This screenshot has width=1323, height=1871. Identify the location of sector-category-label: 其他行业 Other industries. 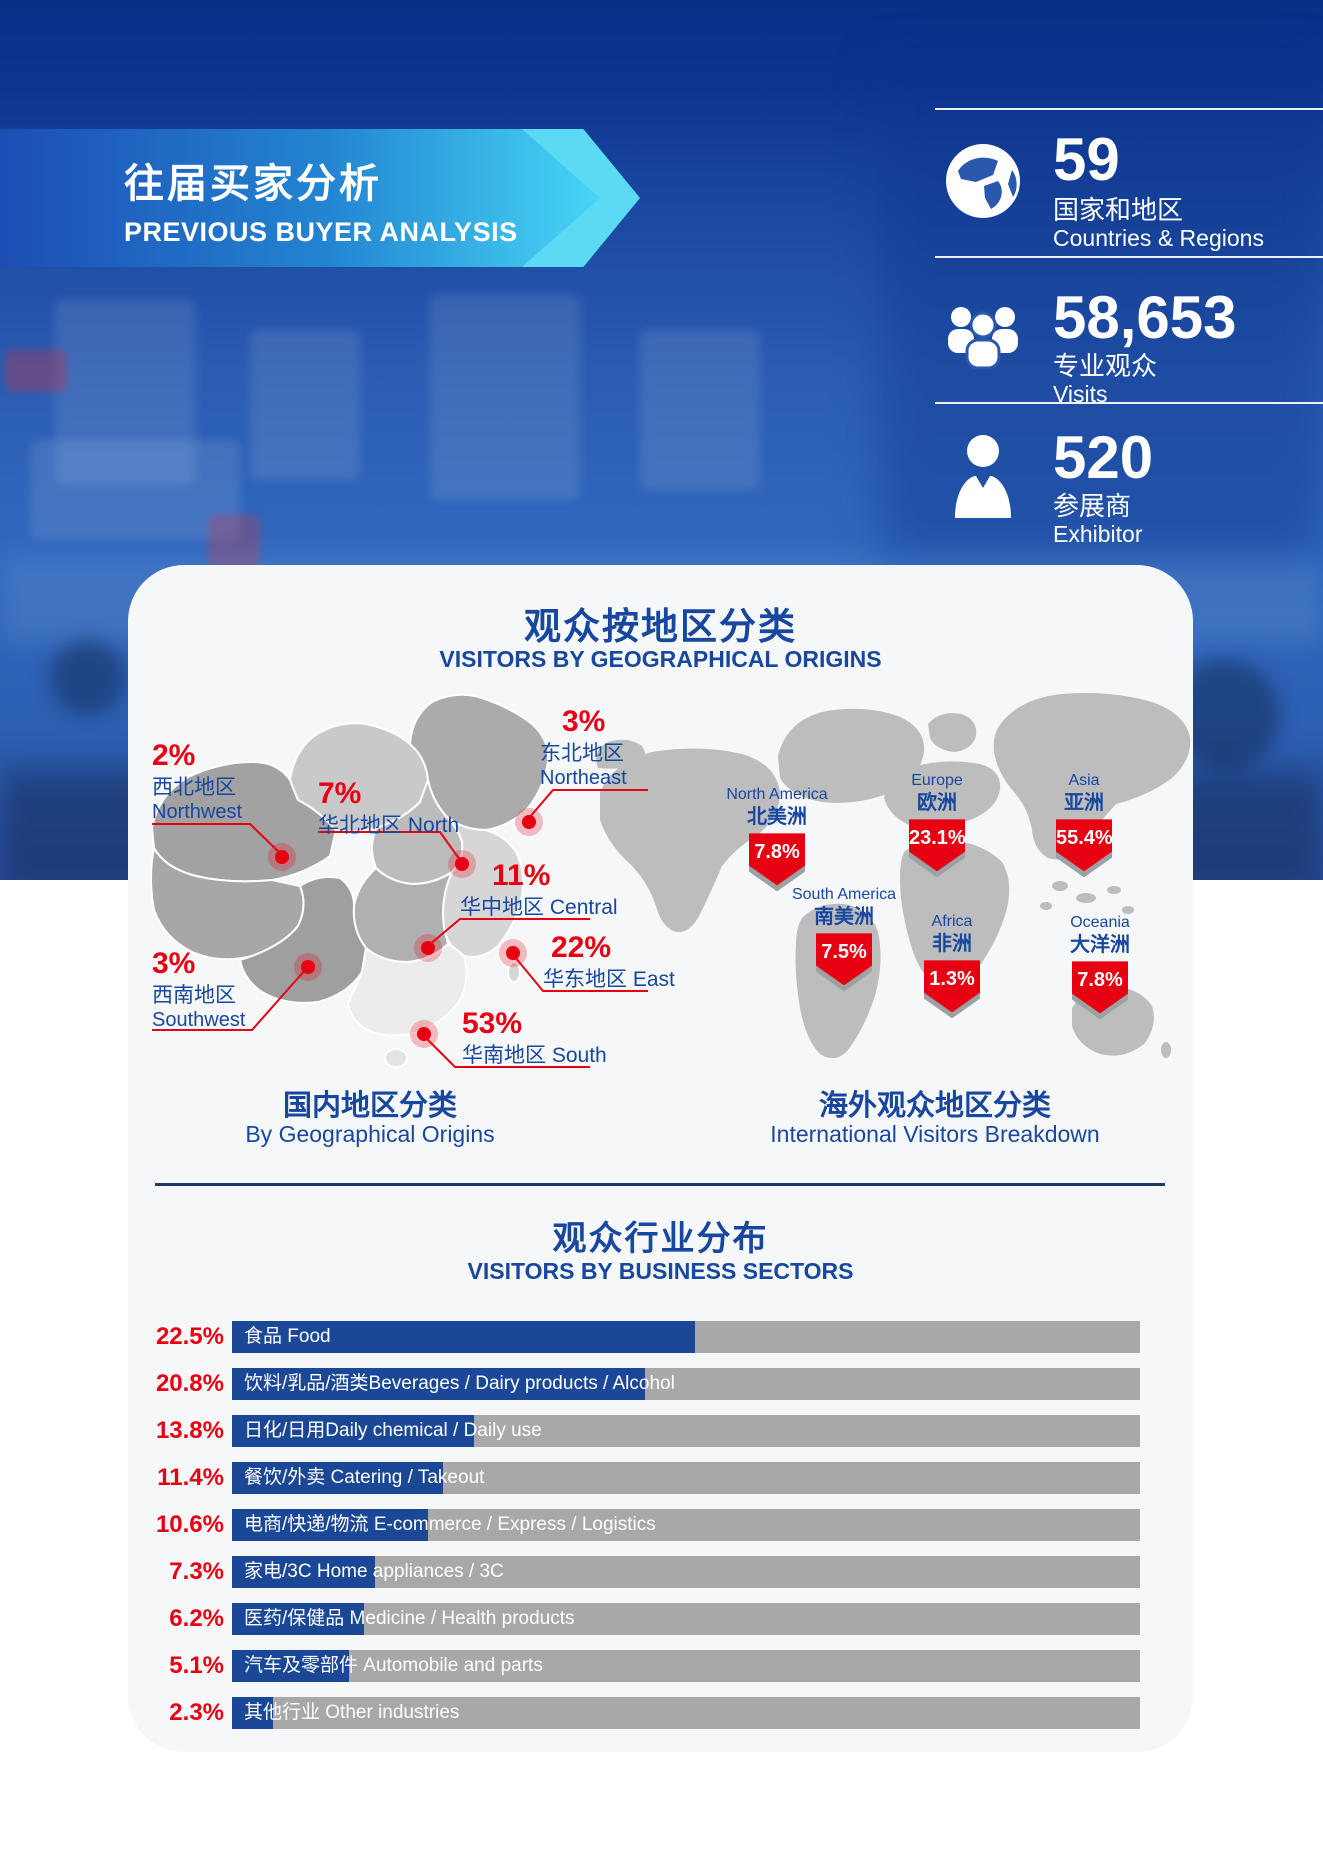
(352, 1712).